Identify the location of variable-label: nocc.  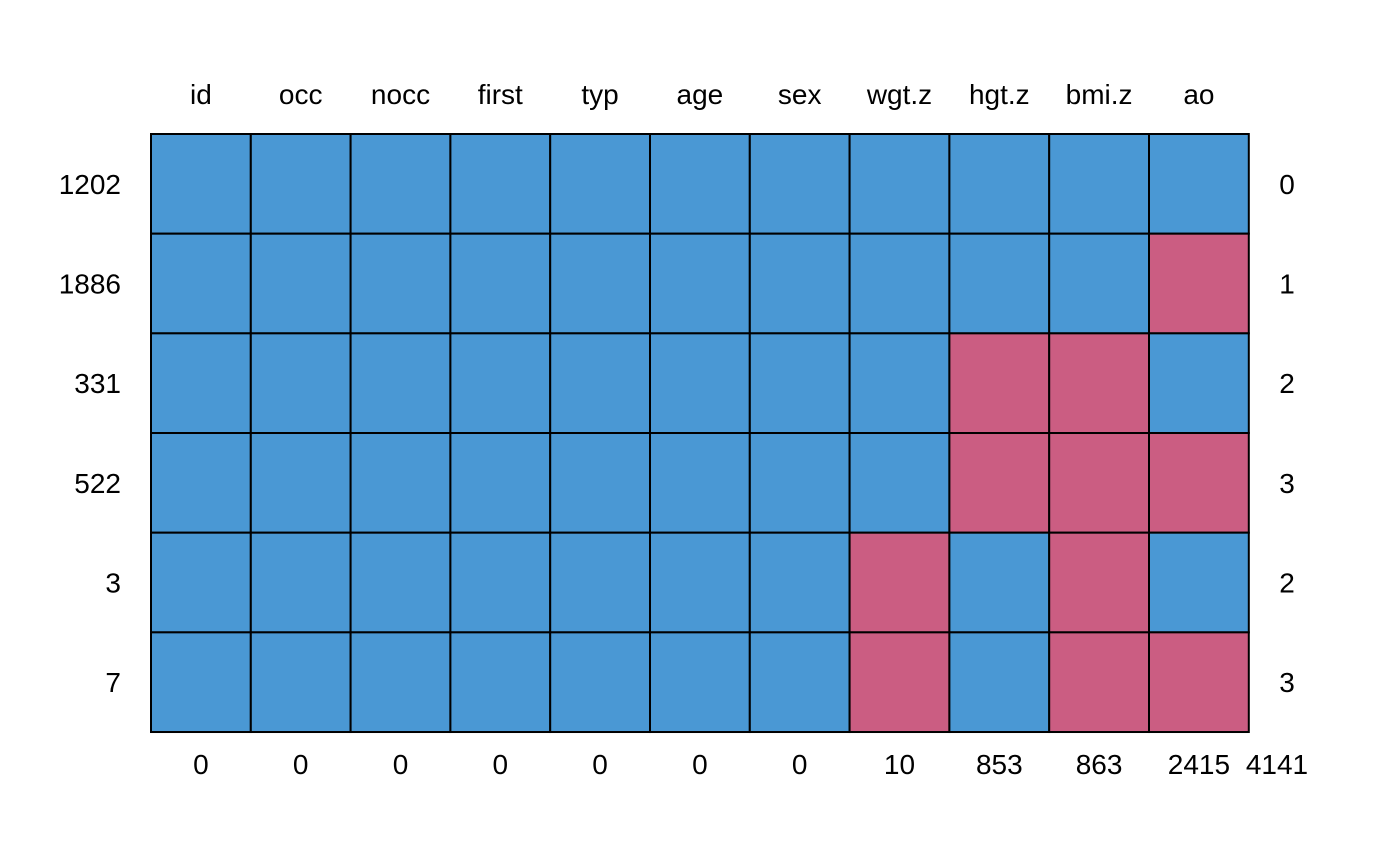
(400, 94).